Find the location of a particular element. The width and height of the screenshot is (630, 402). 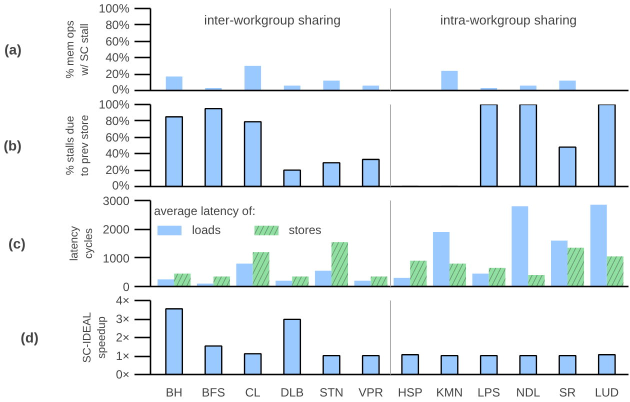

x-tick-label: VPR is located at coordinates (371, 393).